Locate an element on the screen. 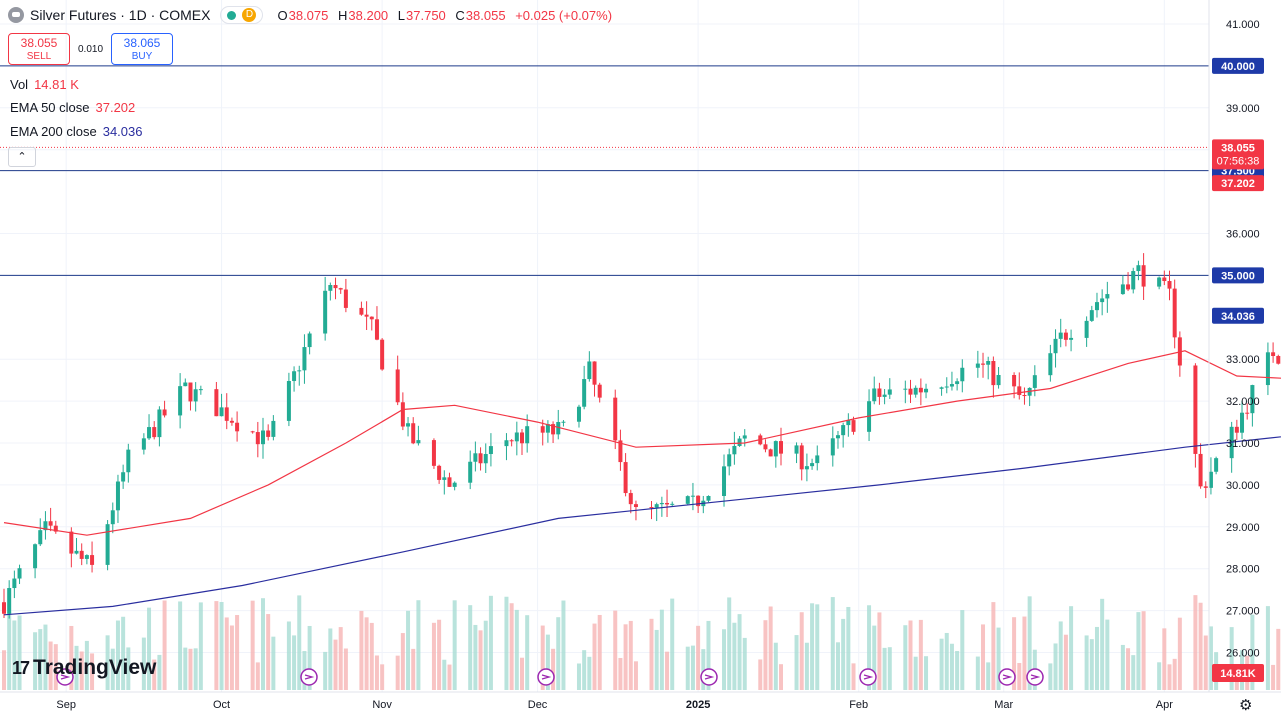 This screenshot has width=1281, height=720. ema200-price-label-bg is located at coordinates (1238, 315).